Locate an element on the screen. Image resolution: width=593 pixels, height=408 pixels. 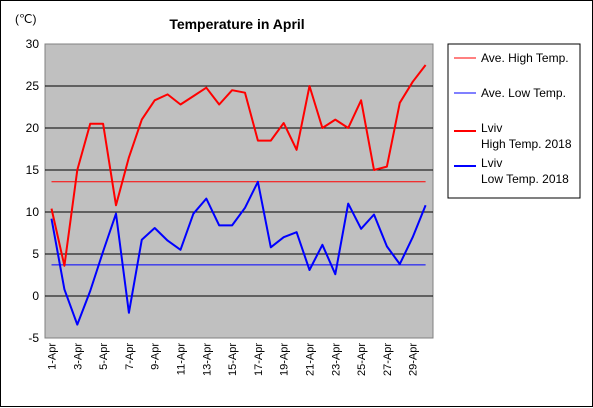
legend-label: High Temp. 2018 is located at coordinates (526, 144).